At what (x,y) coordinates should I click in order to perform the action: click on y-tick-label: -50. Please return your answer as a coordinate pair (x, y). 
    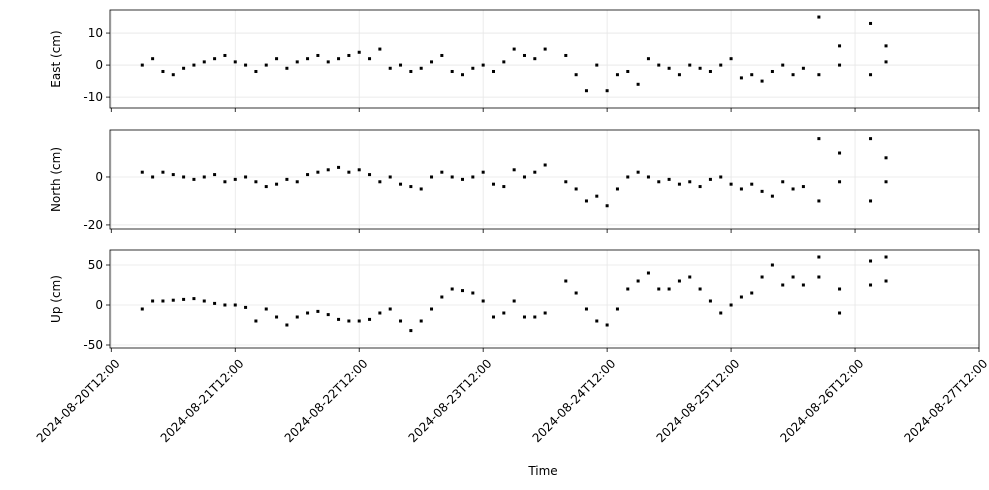
    Looking at the image, I should click on (93, 345).